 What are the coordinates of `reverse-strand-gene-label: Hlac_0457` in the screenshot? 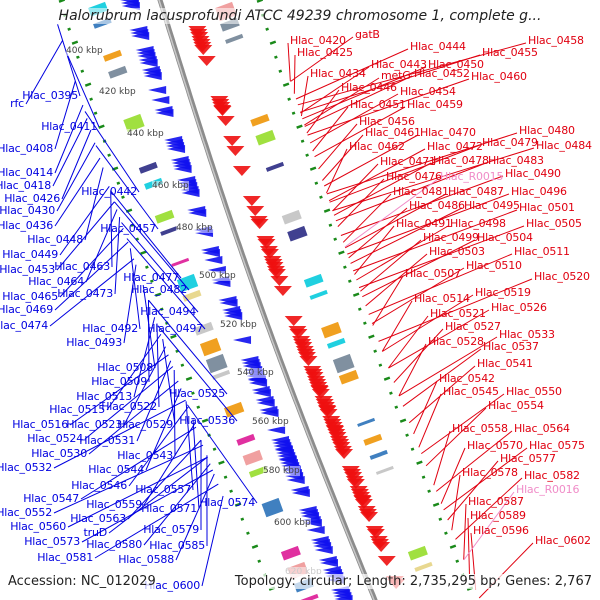 It's located at (128, 228).